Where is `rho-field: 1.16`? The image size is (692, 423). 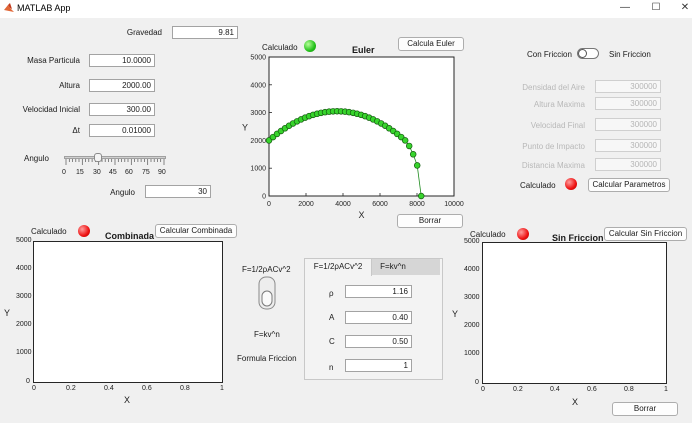 rho-field: 1.16 is located at coordinates (378, 291).